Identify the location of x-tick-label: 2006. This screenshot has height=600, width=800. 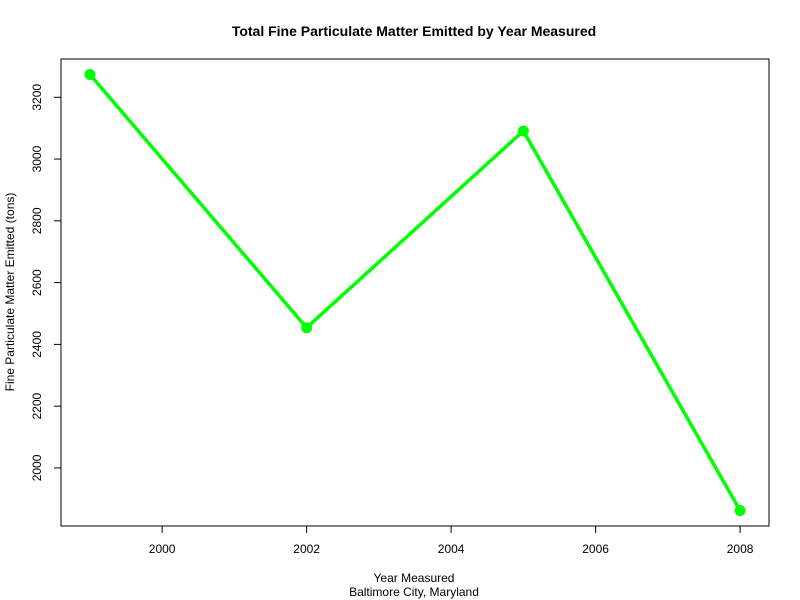
(595, 549).